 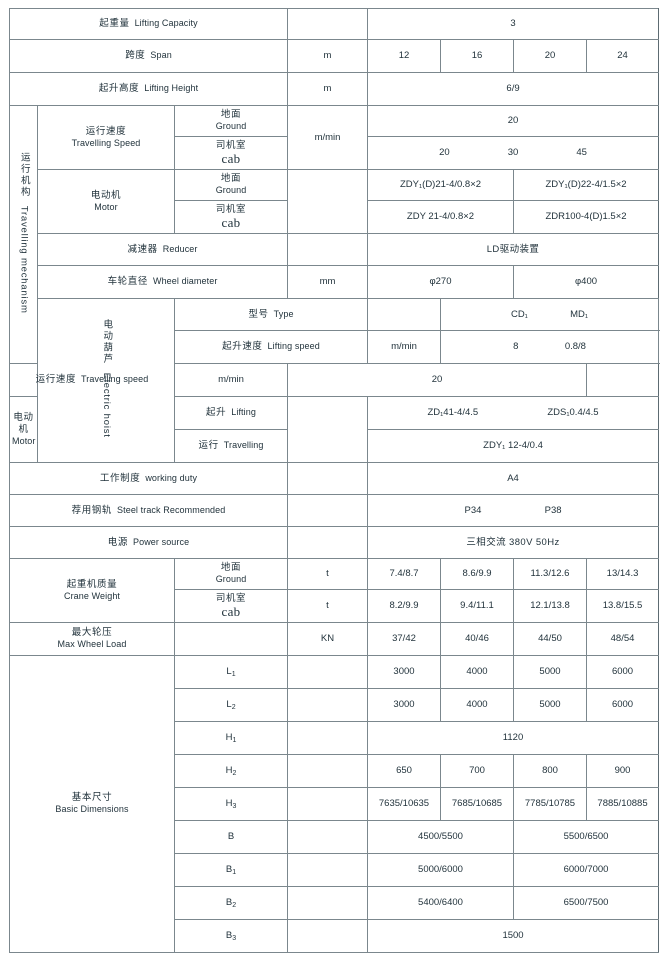 What do you see at coordinates (327, 510) in the screenshot?
I see `unit-steel-track` at bounding box center [327, 510].